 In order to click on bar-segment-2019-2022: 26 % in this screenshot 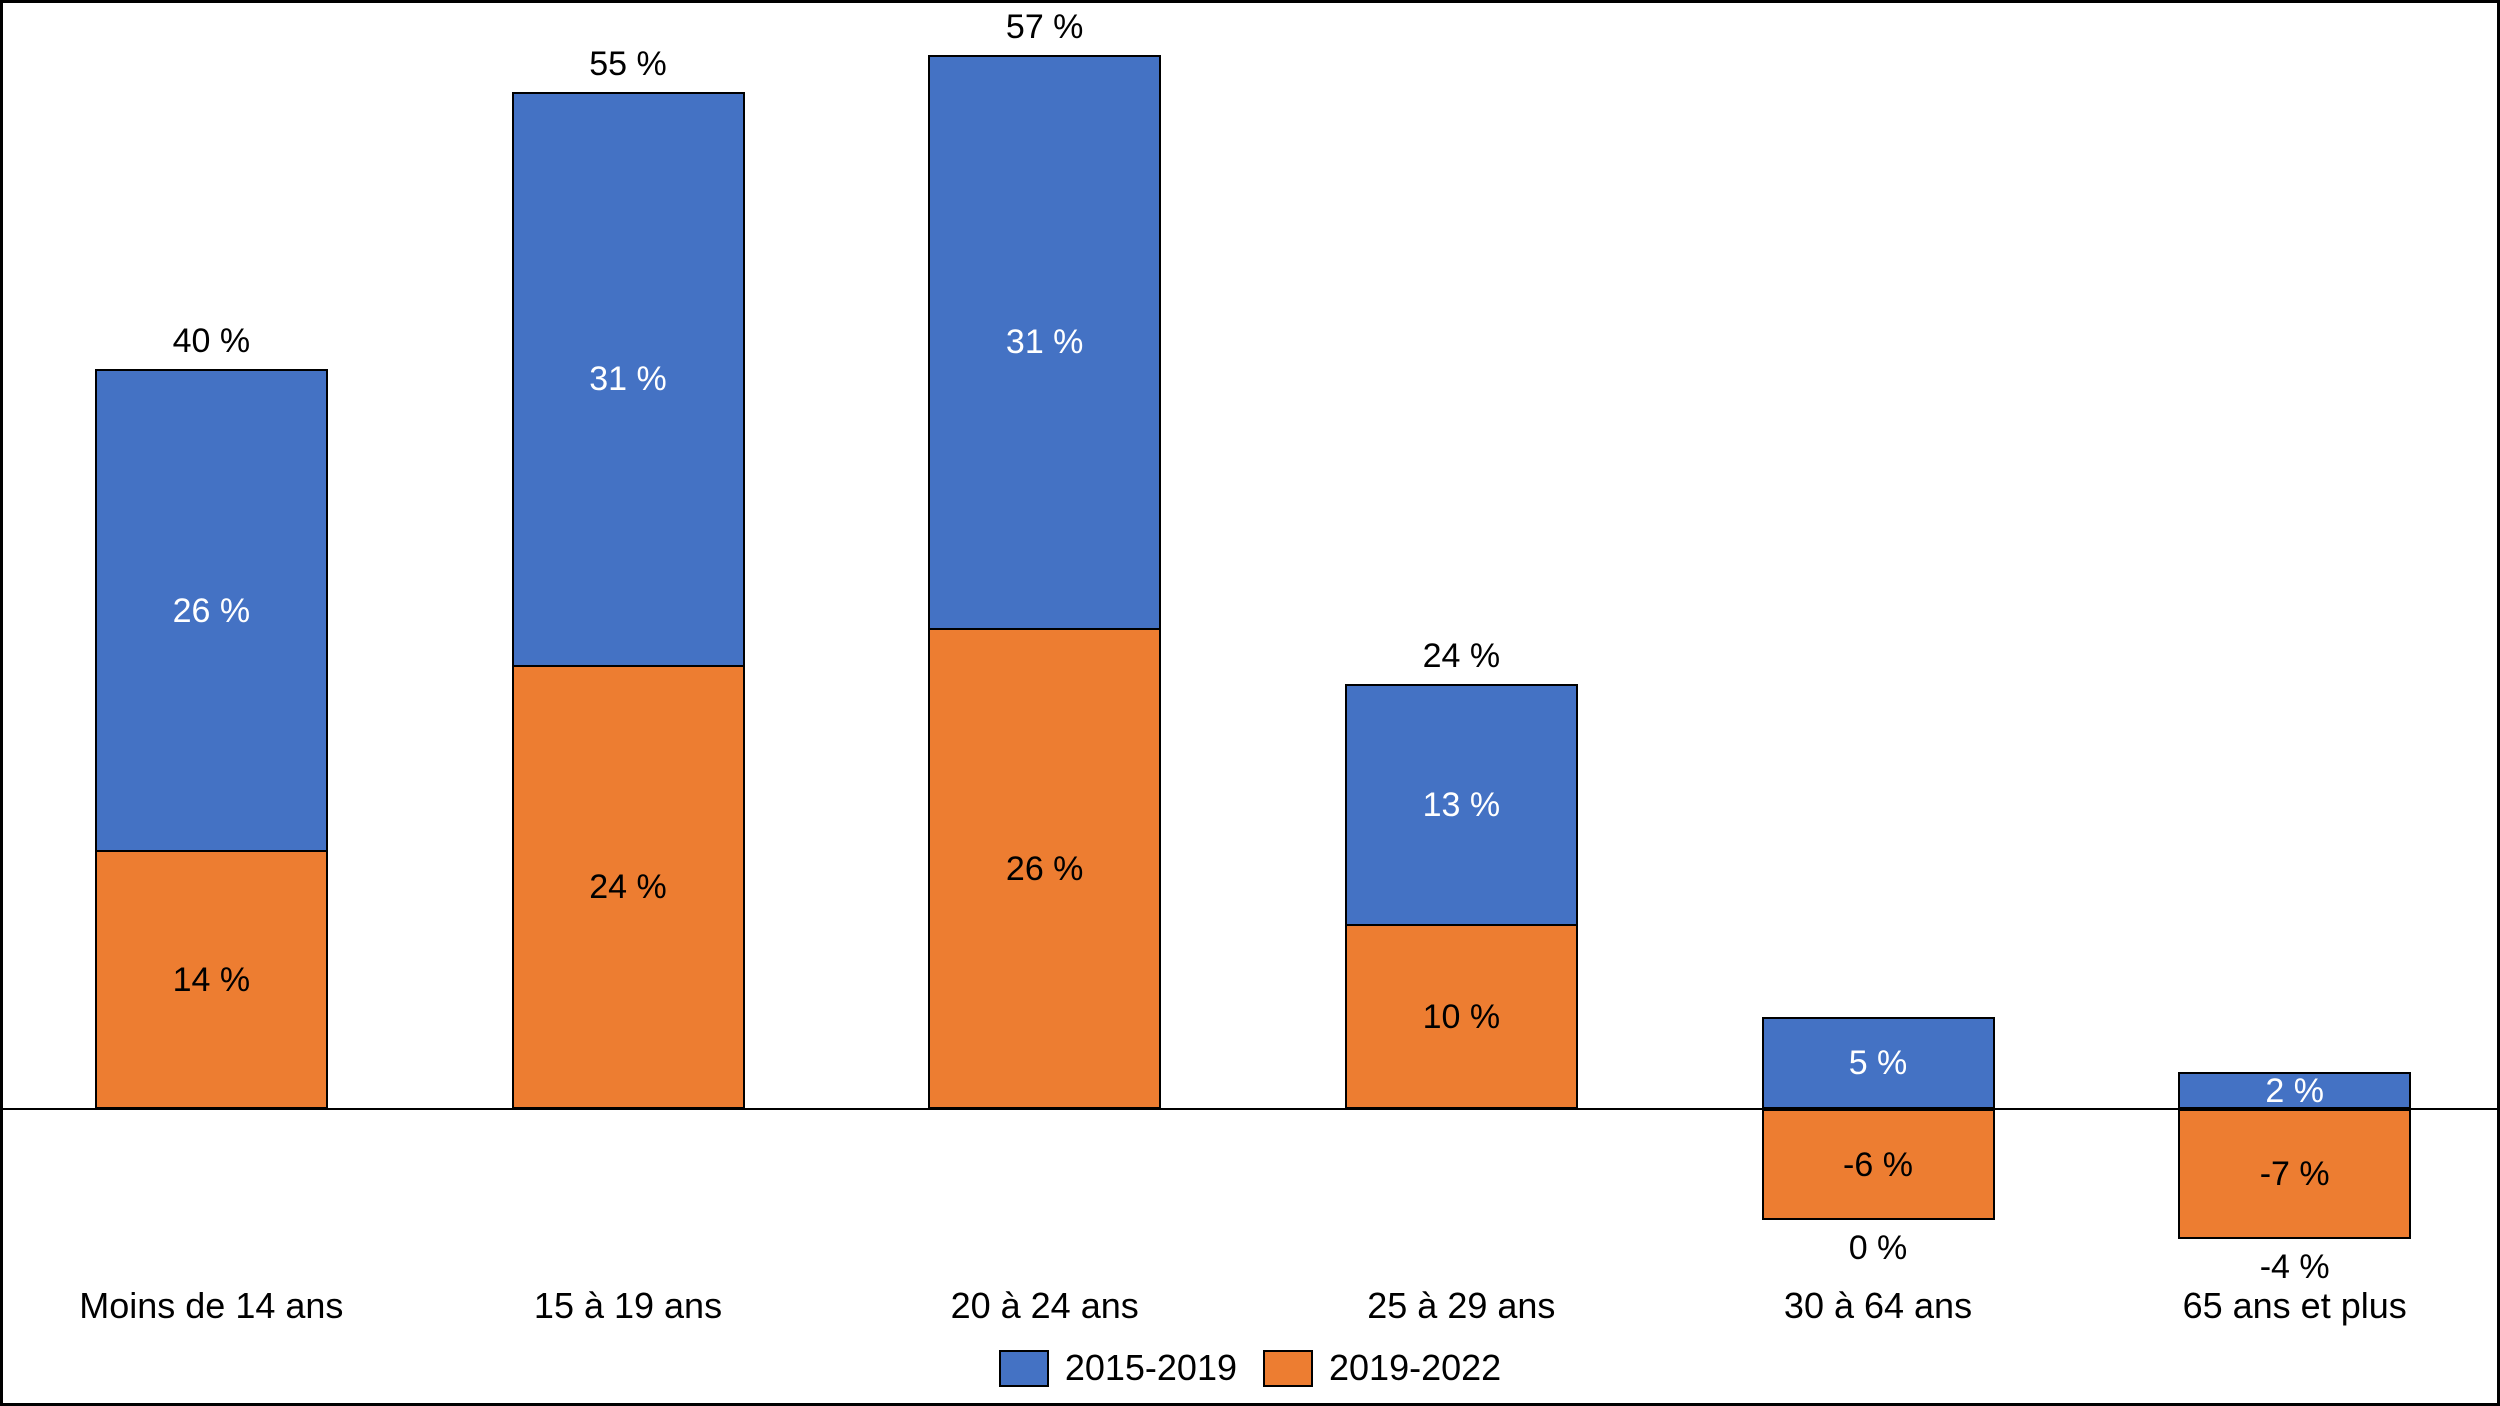, I will do `click(1045, 868)`.